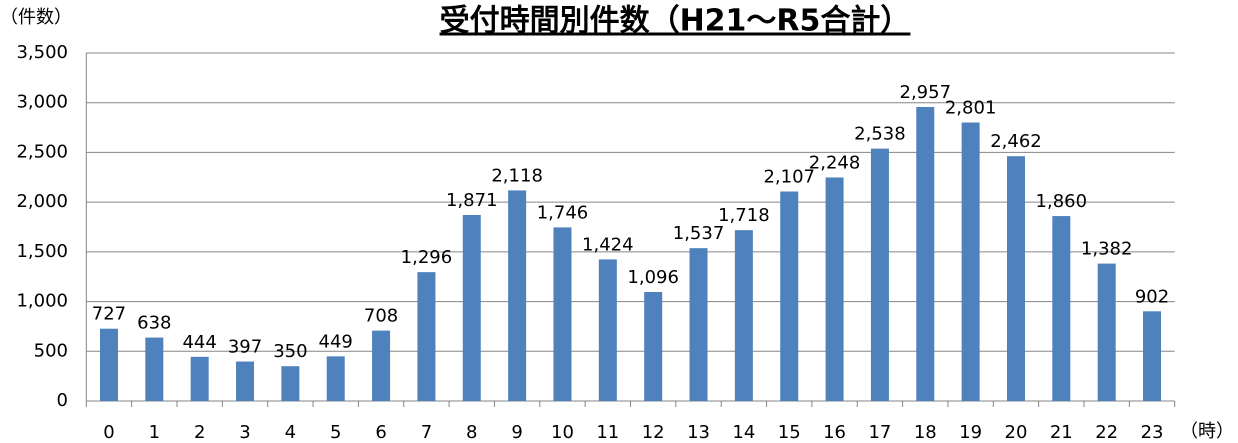 Image resolution: width=1238 pixels, height=443 pixels. Describe the element at coordinates (245, 347) in the screenshot. I see `value-label: 397` at that location.